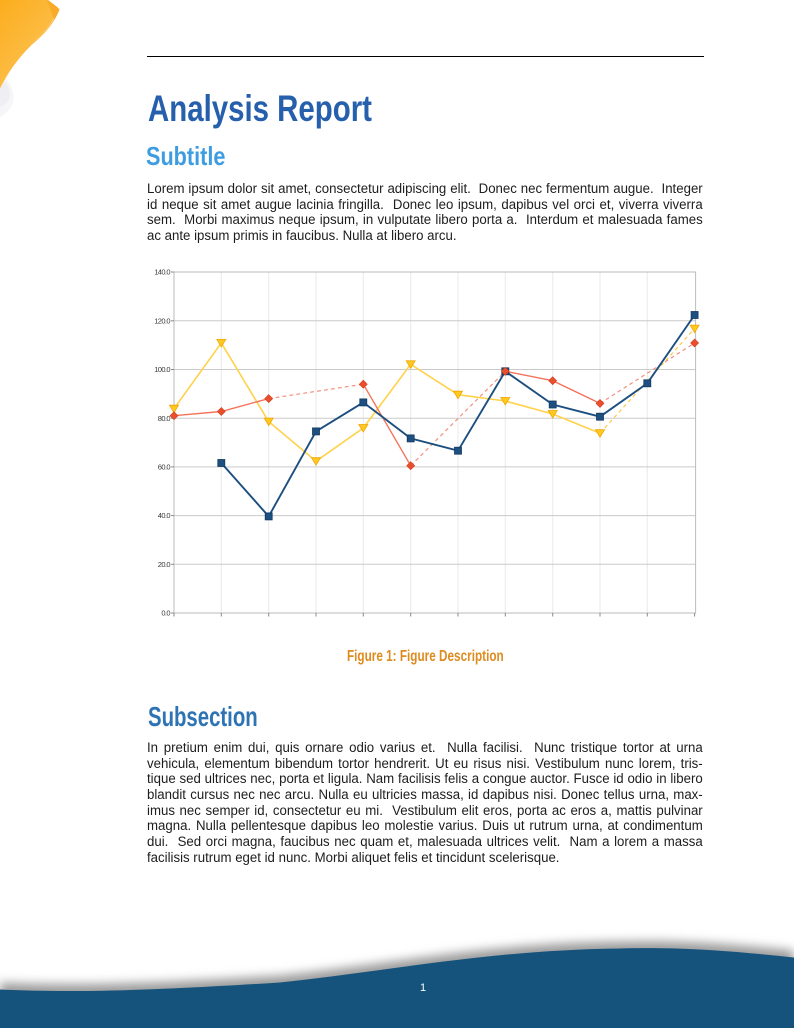 Image resolution: width=794 pixels, height=1028 pixels. Describe the element at coordinates (162, 320) in the screenshot. I see `svg-text: 120.0` at that location.